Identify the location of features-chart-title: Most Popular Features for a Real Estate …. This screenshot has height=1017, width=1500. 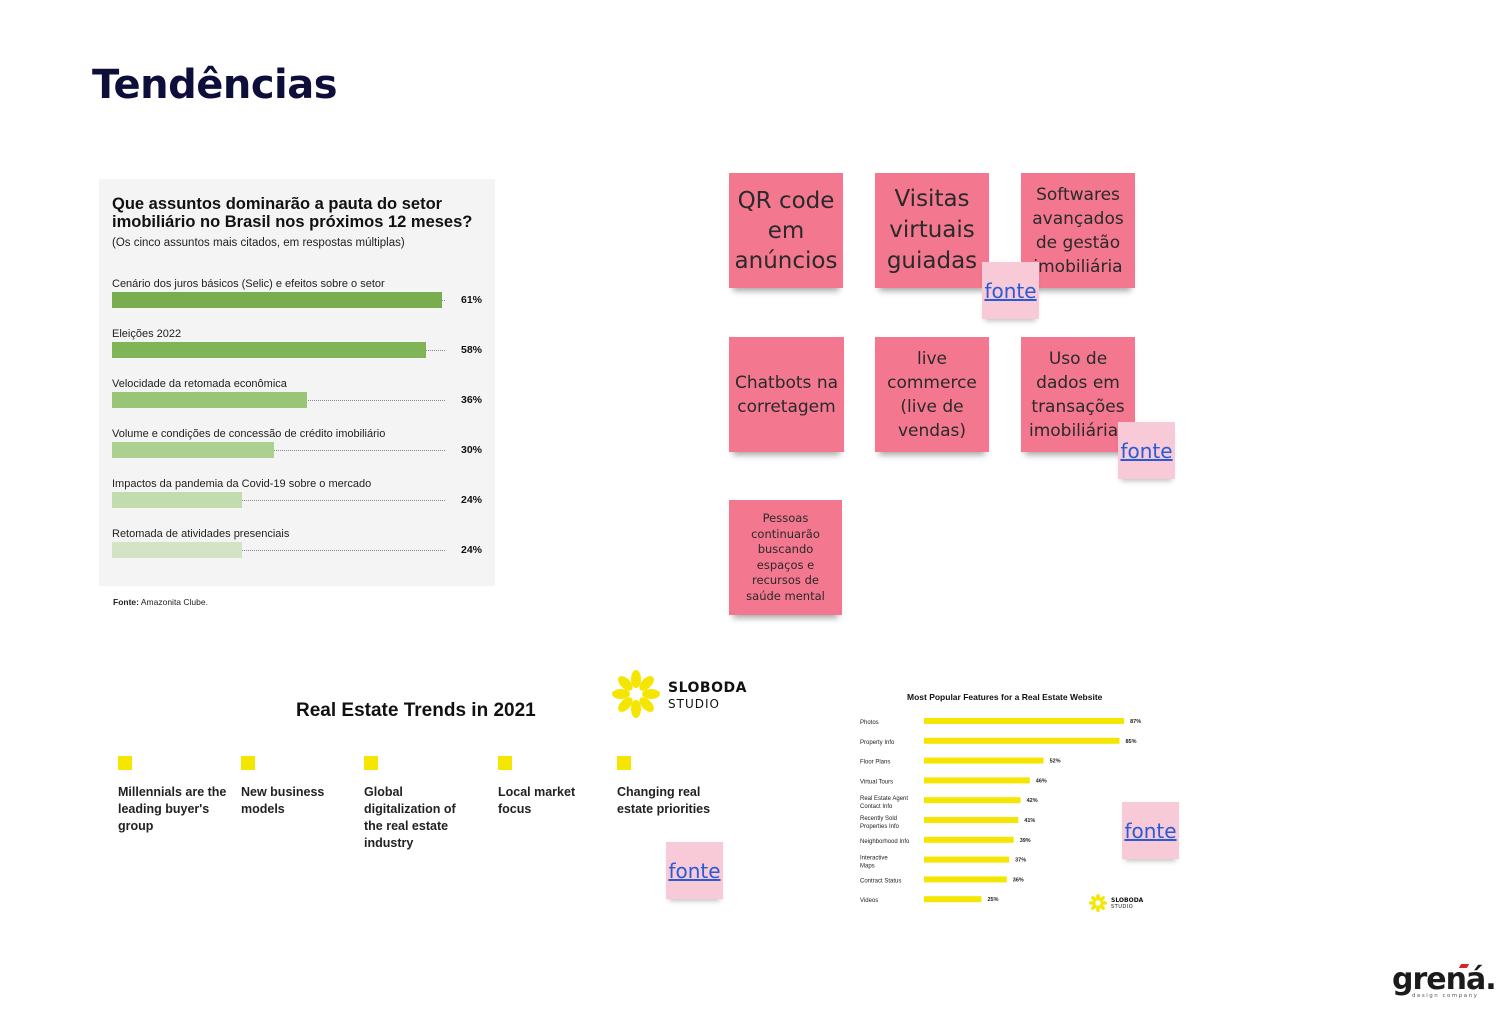
(1005, 697).